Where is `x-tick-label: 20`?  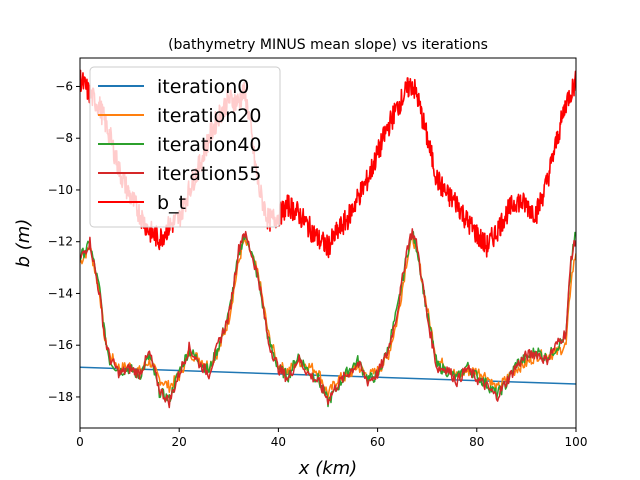
x-tick-label: 20 is located at coordinates (179, 442).